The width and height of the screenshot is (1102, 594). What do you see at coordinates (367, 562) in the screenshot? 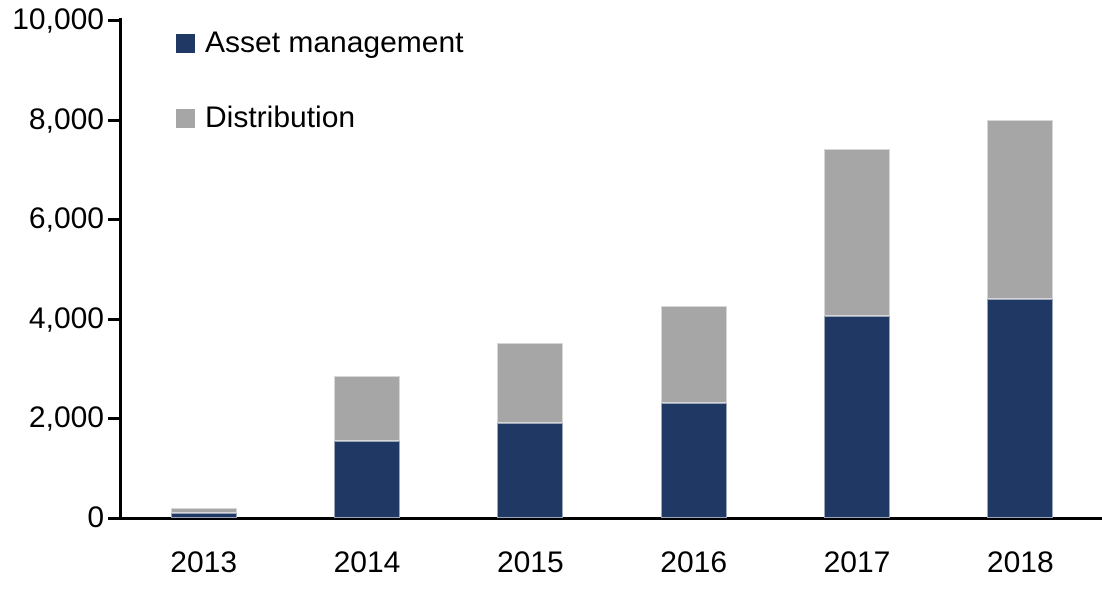
I see `x-tick-label-2014: 2014` at bounding box center [367, 562].